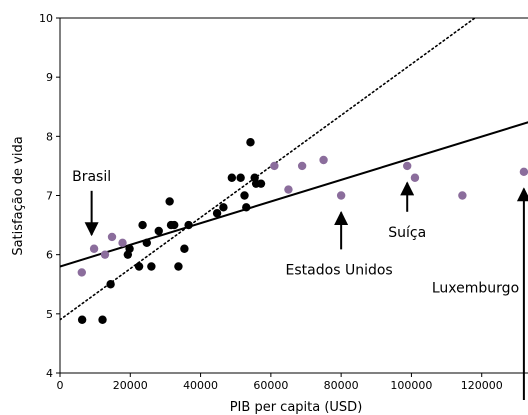 The width and height of the screenshot is (528, 415). Describe the element at coordinates (407, 233) in the screenshot. I see `annotation-label: Suíça` at that location.